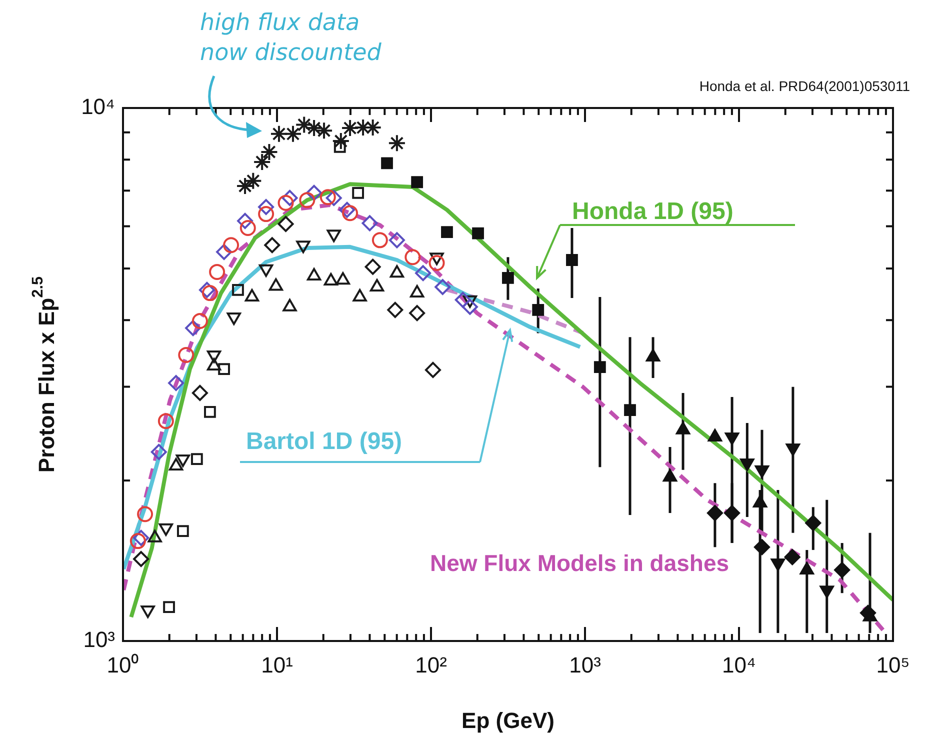 The width and height of the screenshot is (936, 739). Describe the element at coordinates (804, 86) in the screenshot. I see `text: Honda et al. PRD64(2001)053011` at that location.